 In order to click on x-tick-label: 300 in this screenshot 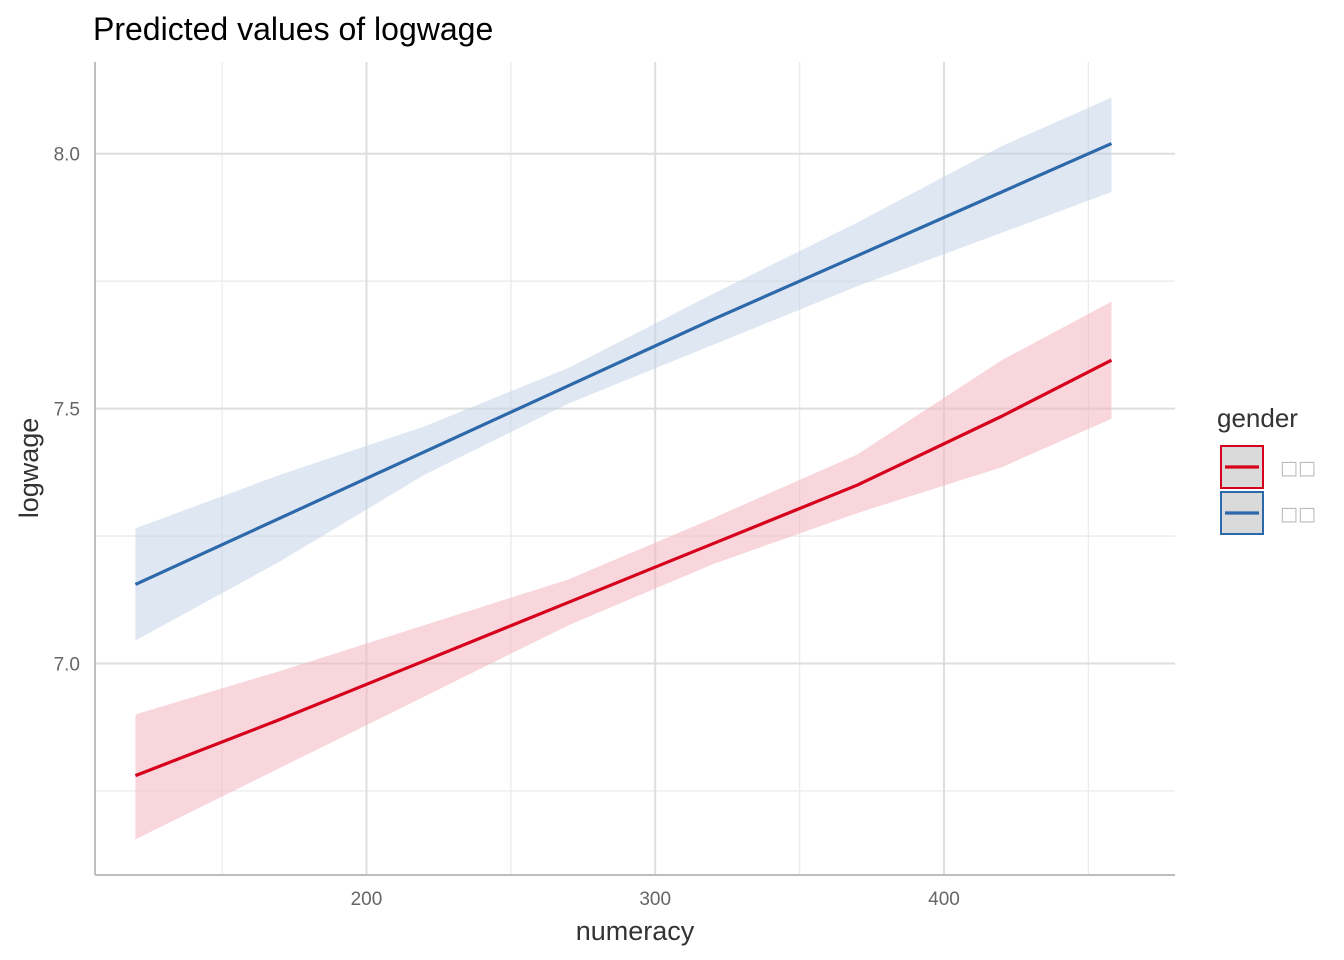, I will do `click(655, 899)`.